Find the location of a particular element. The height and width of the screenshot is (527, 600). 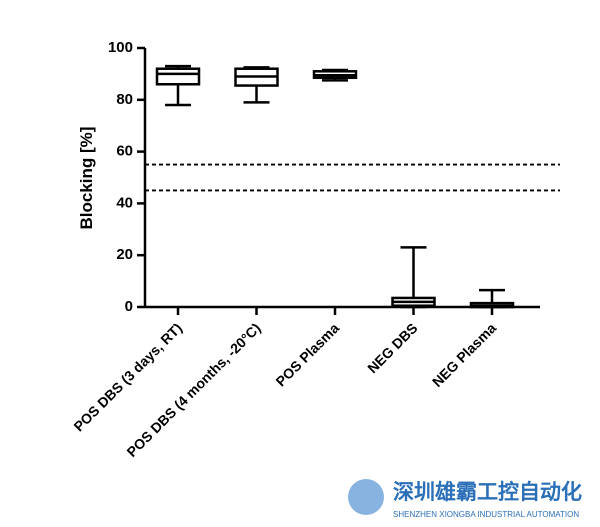

y-tick-label: 80 is located at coordinates (124, 99).